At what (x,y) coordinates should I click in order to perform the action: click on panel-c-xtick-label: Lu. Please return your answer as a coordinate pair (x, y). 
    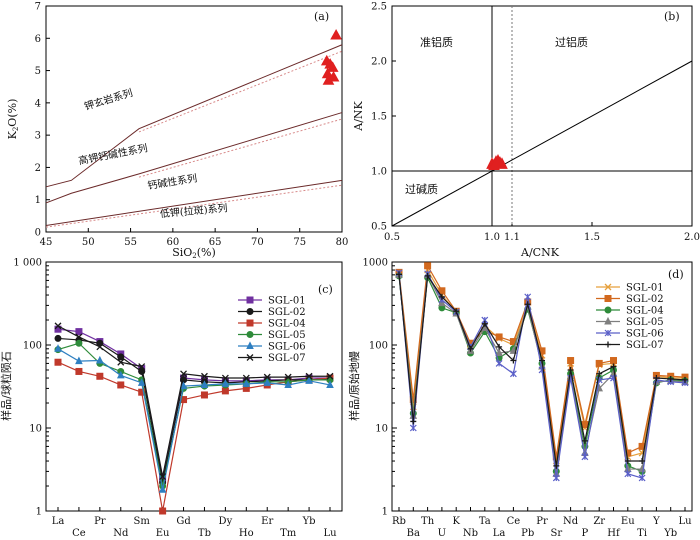
    Looking at the image, I should click on (330, 533).